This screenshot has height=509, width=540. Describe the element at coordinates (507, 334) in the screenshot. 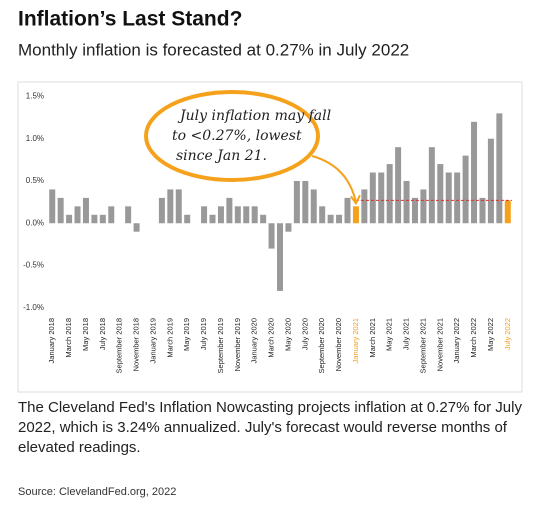

I see `x-tick-label: July 2022` at that location.